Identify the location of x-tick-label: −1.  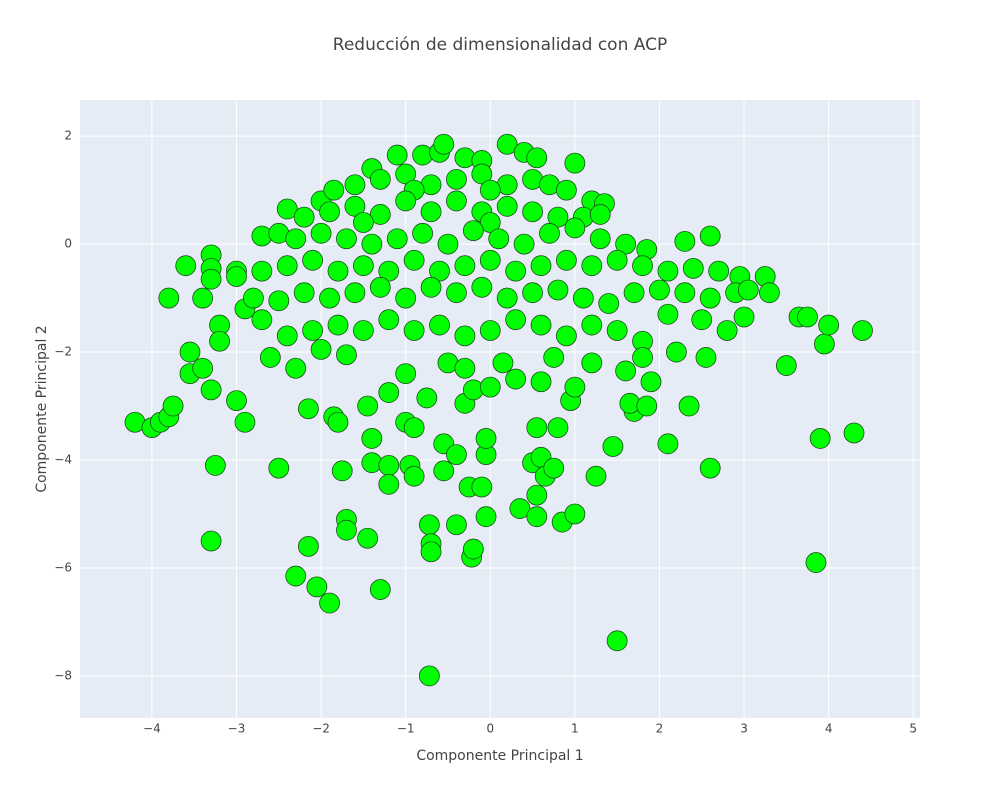
(406, 729).